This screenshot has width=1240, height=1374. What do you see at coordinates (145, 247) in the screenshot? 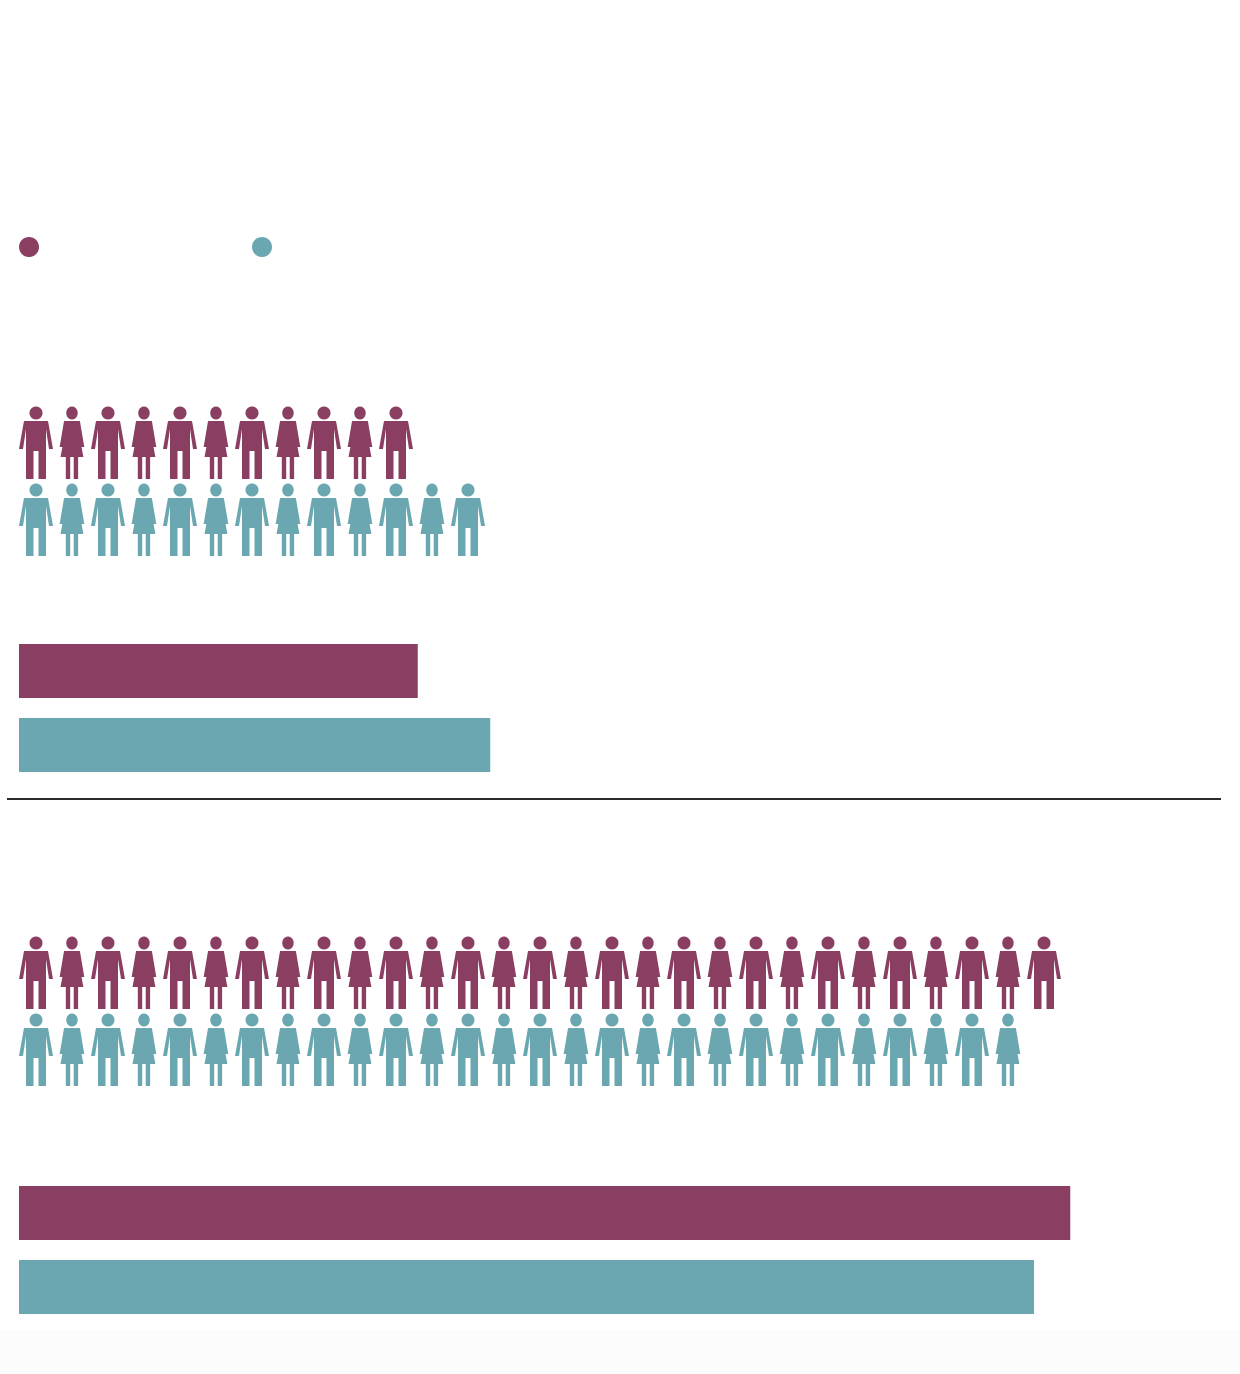
I see `legend` at bounding box center [145, 247].